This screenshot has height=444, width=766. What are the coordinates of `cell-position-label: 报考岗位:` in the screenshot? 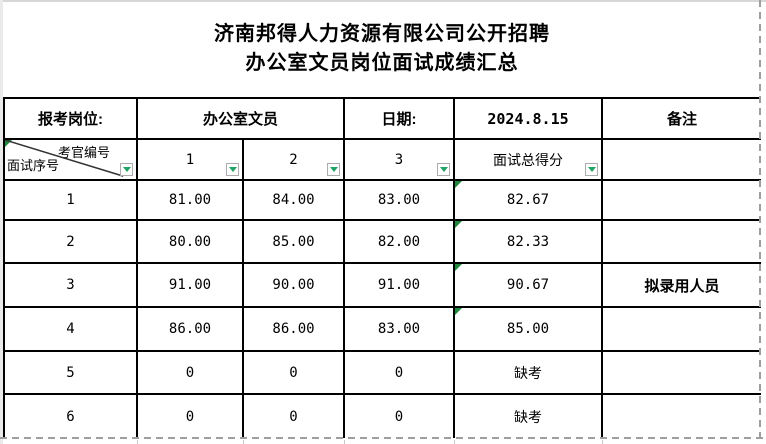 It's located at (71, 119).